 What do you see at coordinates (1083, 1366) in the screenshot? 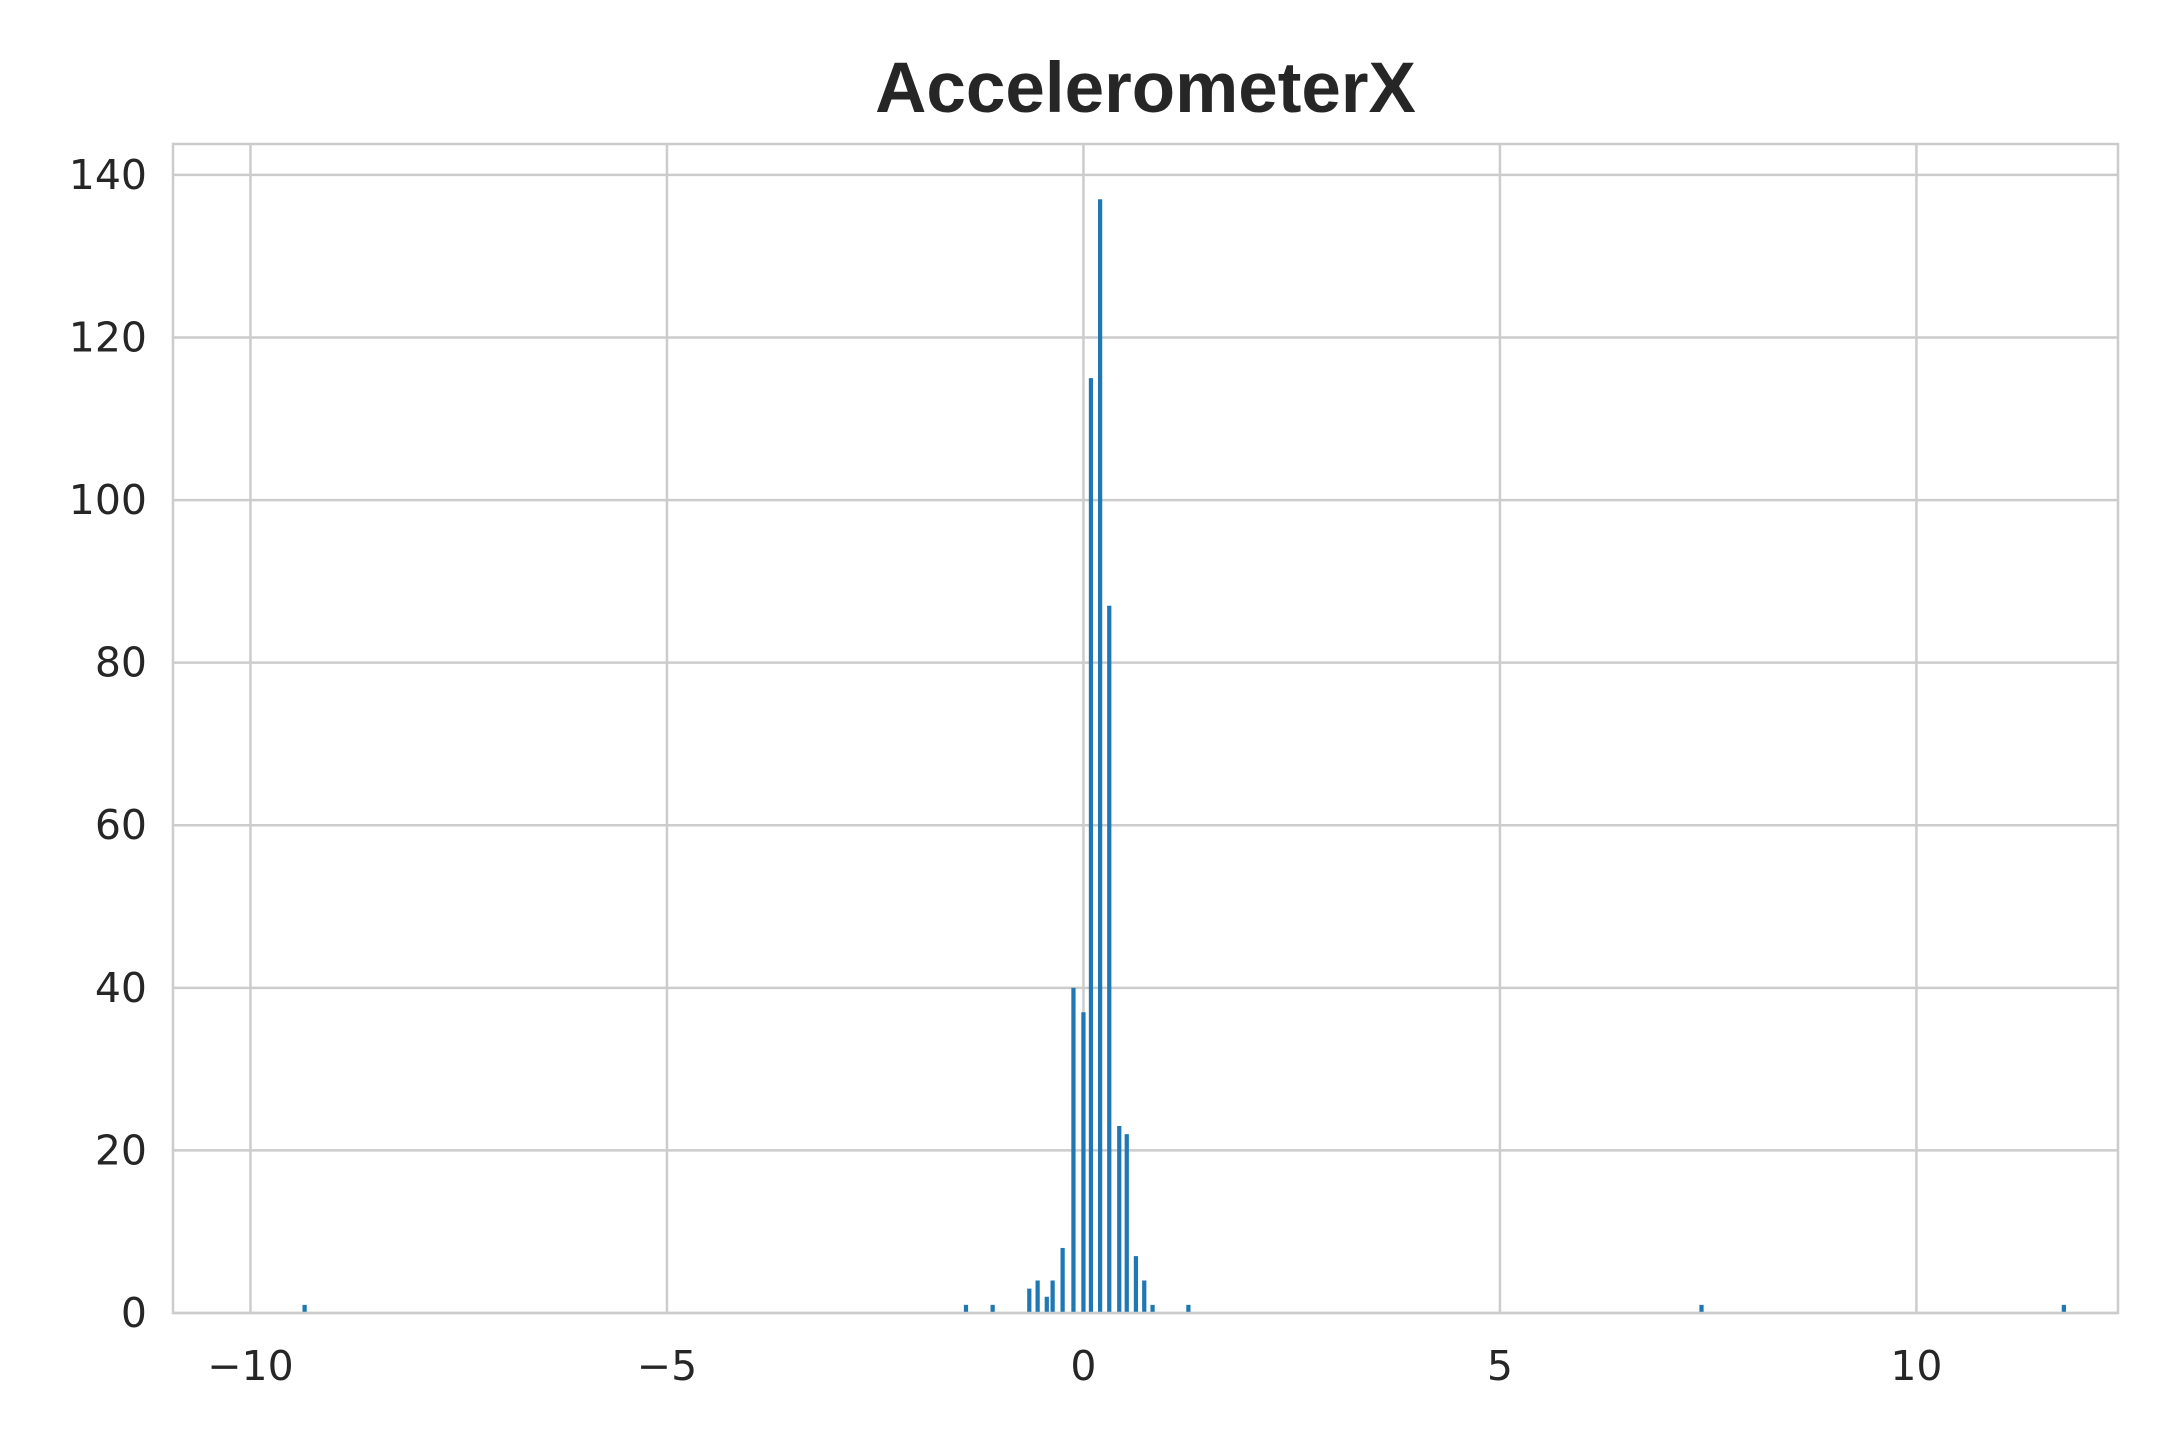
I see `x-tick-label: 0` at bounding box center [1083, 1366].